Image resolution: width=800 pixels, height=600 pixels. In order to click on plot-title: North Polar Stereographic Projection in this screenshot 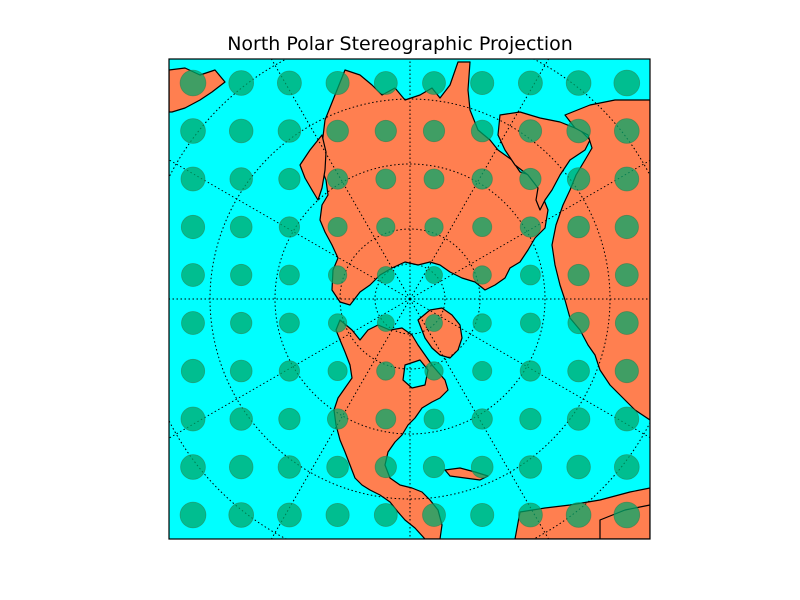, I will do `click(400, 44)`.